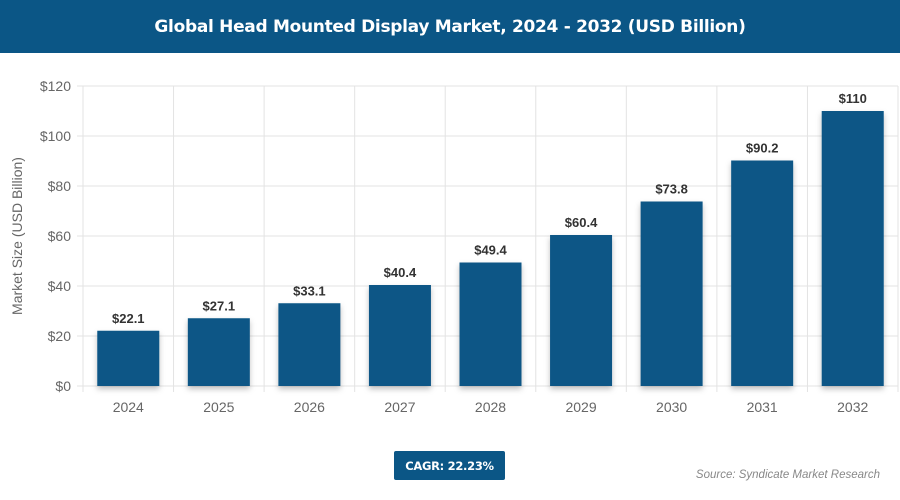 The image size is (900, 500). What do you see at coordinates (490, 407) in the screenshot?
I see `x-tick-label: 2028` at bounding box center [490, 407].